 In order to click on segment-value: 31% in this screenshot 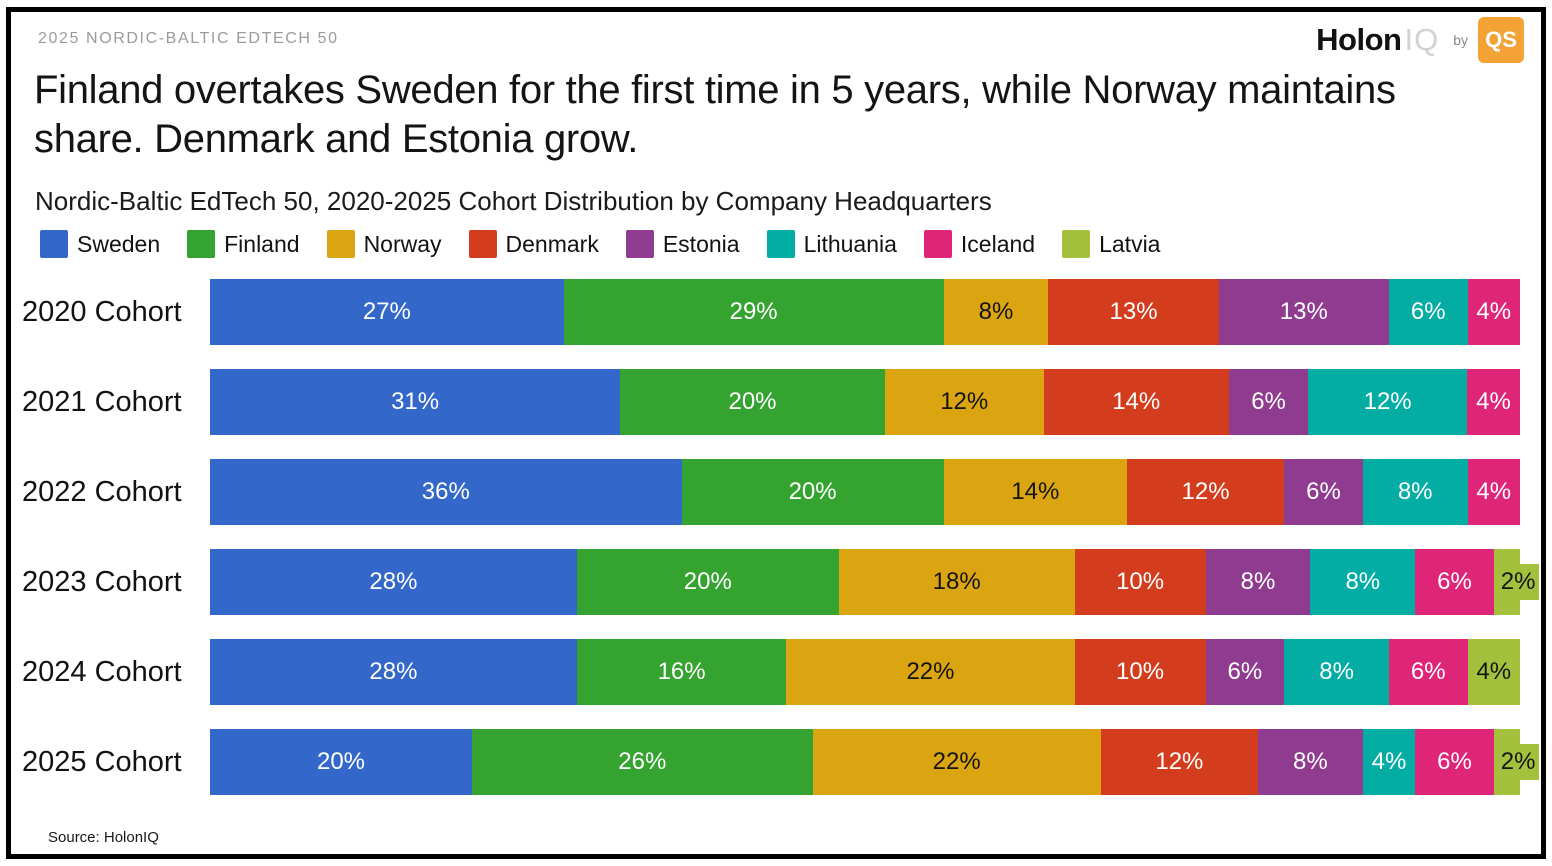, I will do `click(415, 401)`.